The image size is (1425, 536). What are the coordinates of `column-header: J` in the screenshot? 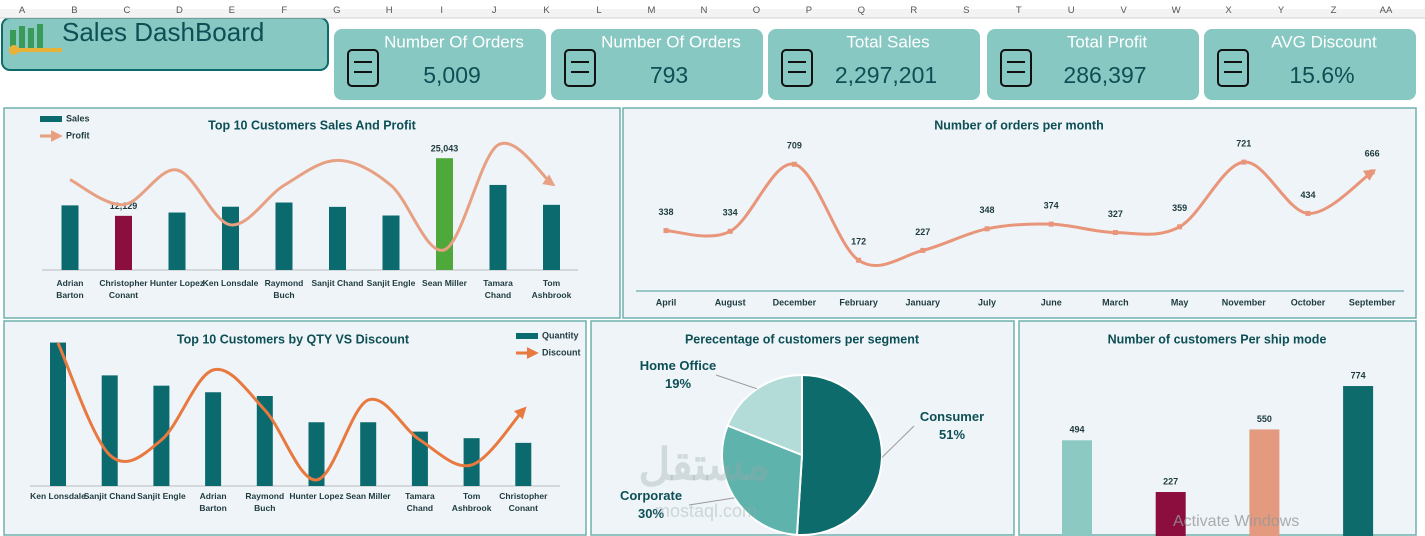 It's located at (494, 10).